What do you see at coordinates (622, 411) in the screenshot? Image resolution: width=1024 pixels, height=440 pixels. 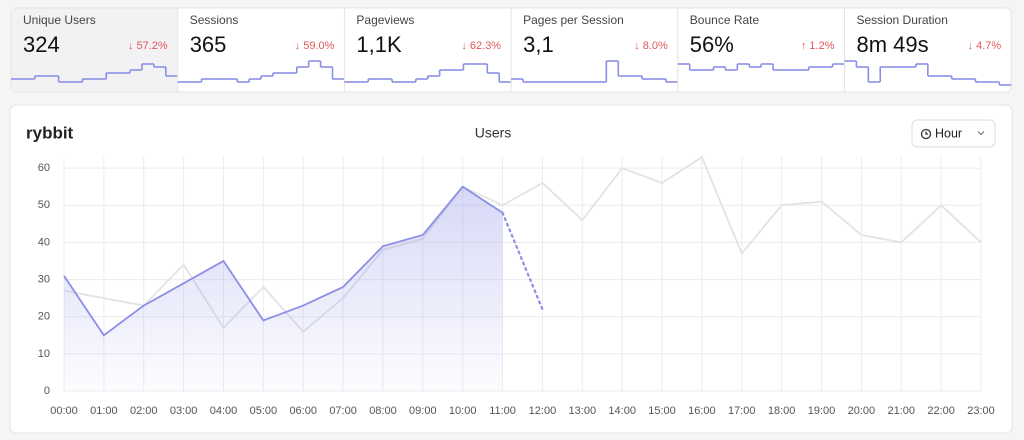 I see `x-tick-label: 14:00` at bounding box center [622, 411].